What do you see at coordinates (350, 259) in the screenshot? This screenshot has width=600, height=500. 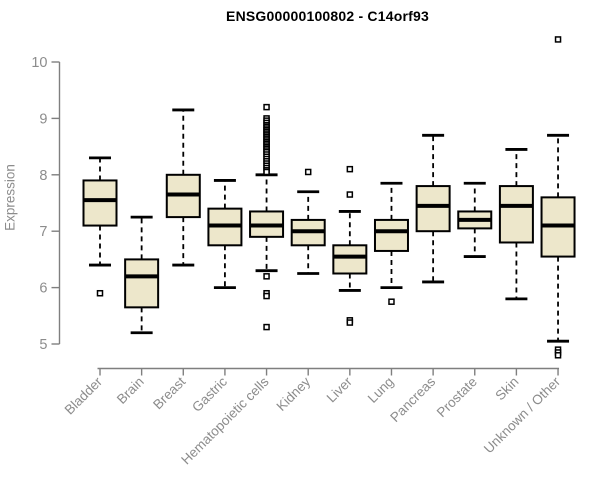 I see `box-liver` at bounding box center [350, 259].